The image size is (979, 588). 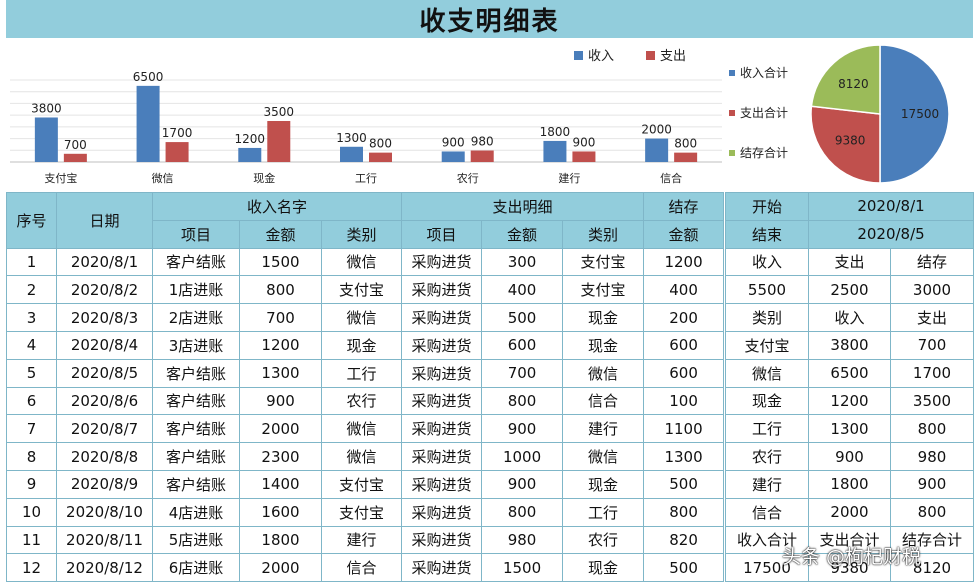 What do you see at coordinates (196, 512) in the screenshot?
I see `income-item-cell: 4店进账` at bounding box center [196, 512].